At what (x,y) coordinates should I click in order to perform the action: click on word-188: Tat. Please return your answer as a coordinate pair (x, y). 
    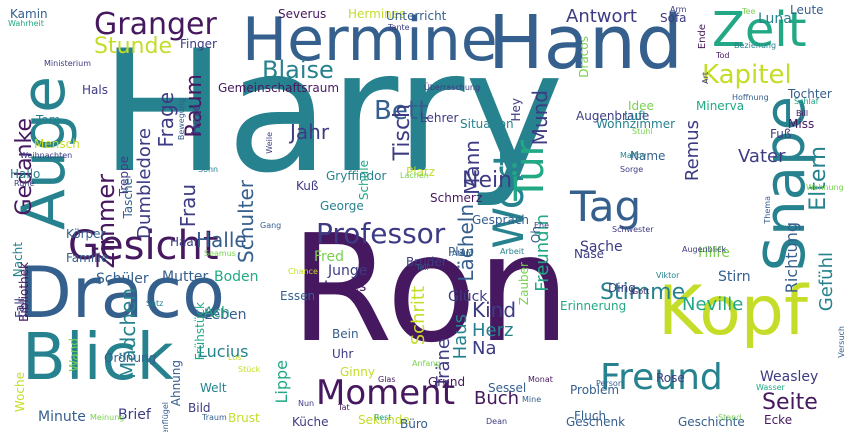
    Looking at the image, I should click on (344, 407).